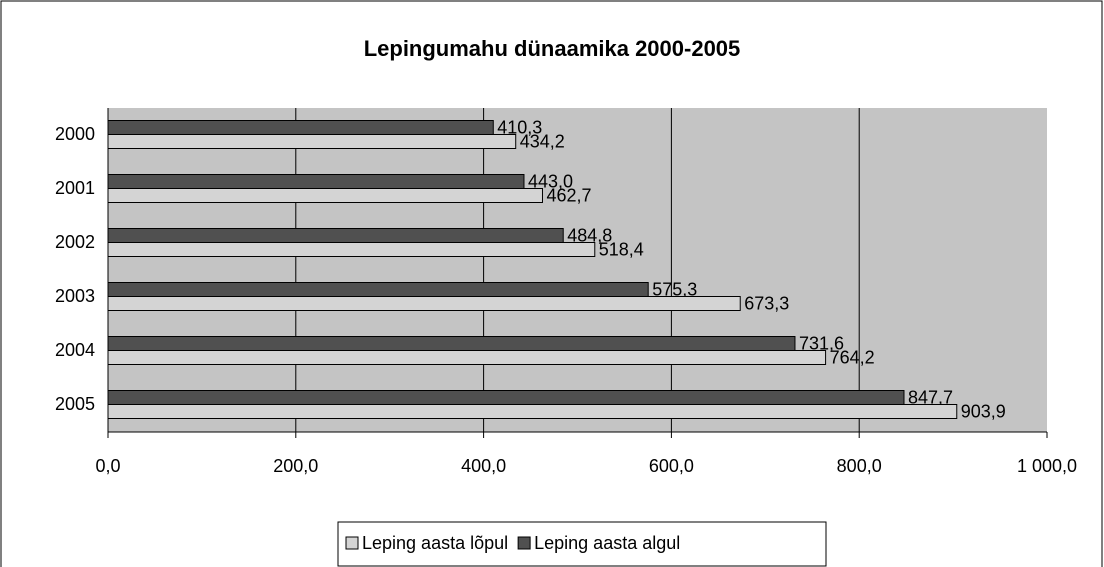 This screenshot has height=567, width=1104. I want to click on y-tick-label: 2005, so click(75, 404).